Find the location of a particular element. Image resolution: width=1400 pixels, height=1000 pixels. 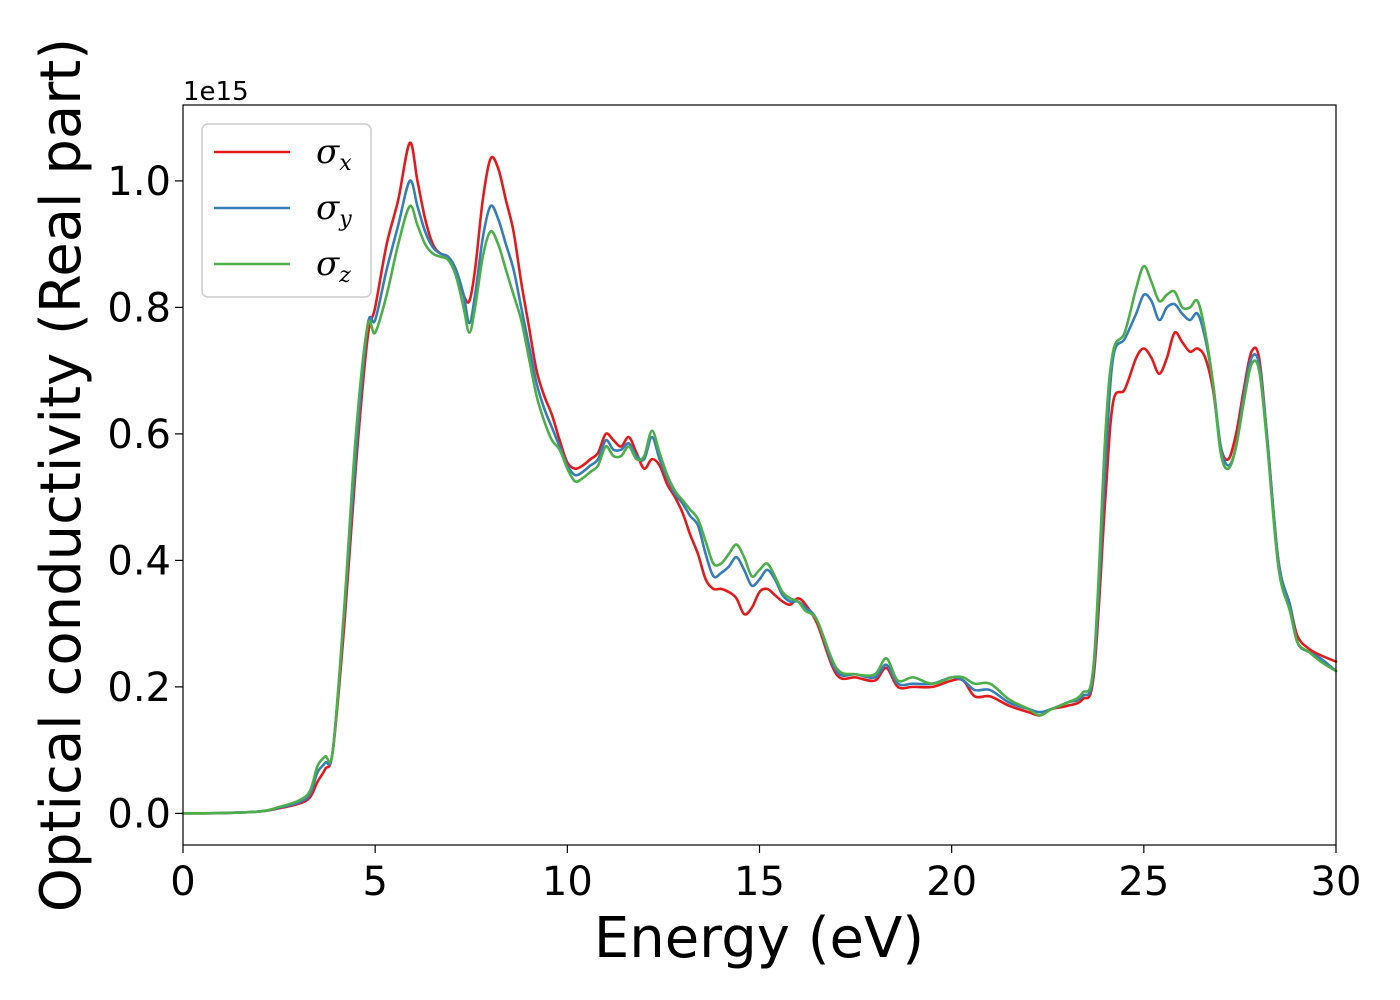

x-tick-label: 30 is located at coordinates (1336, 882).